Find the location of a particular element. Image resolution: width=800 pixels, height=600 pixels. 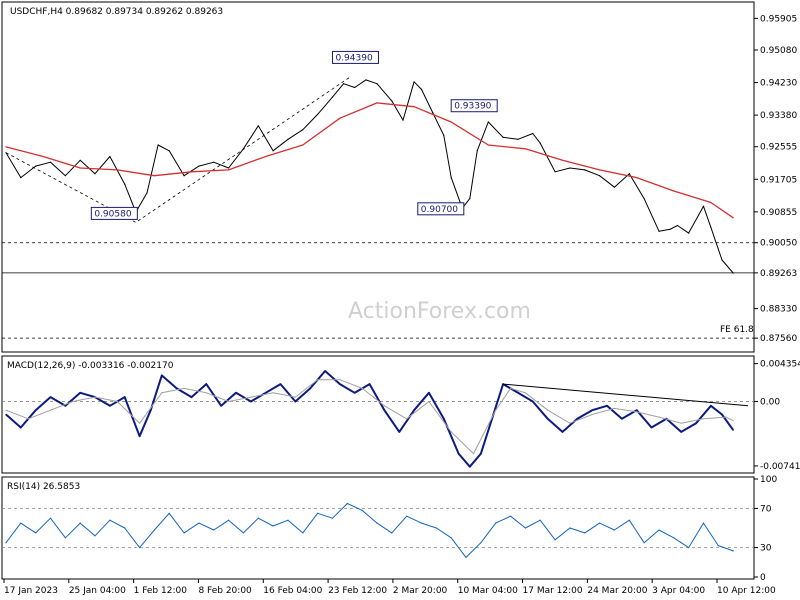

x-tick-label: 8 Feb 20:00 is located at coordinates (225, 591).